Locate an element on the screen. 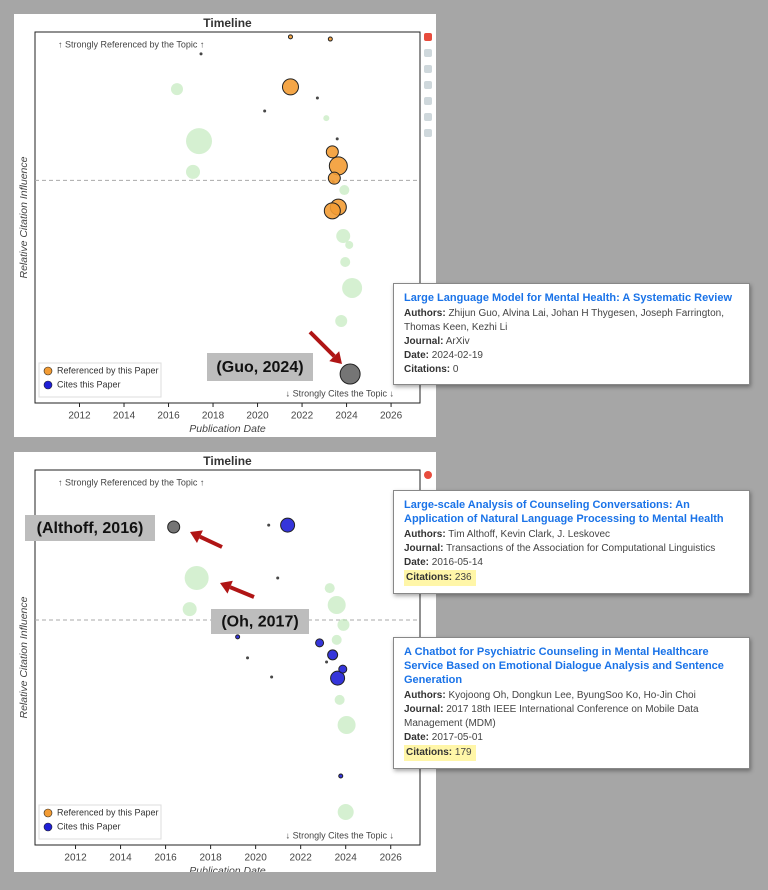 The width and height of the screenshot is (768, 890). tooltip-row: Date: 2017-05-01 is located at coordinates (571, 738).